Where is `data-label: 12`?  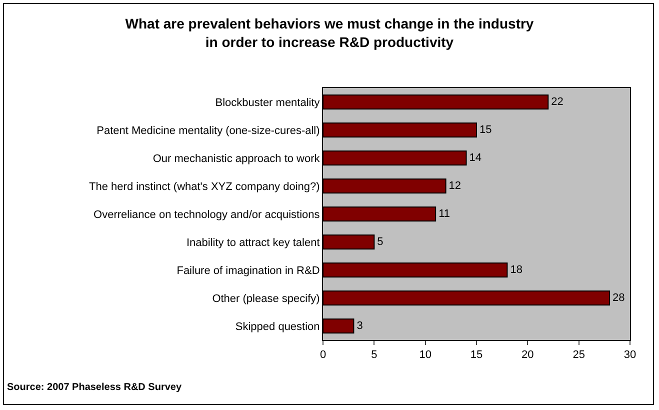 data-label: 12 is located at coordinates (455, 186).